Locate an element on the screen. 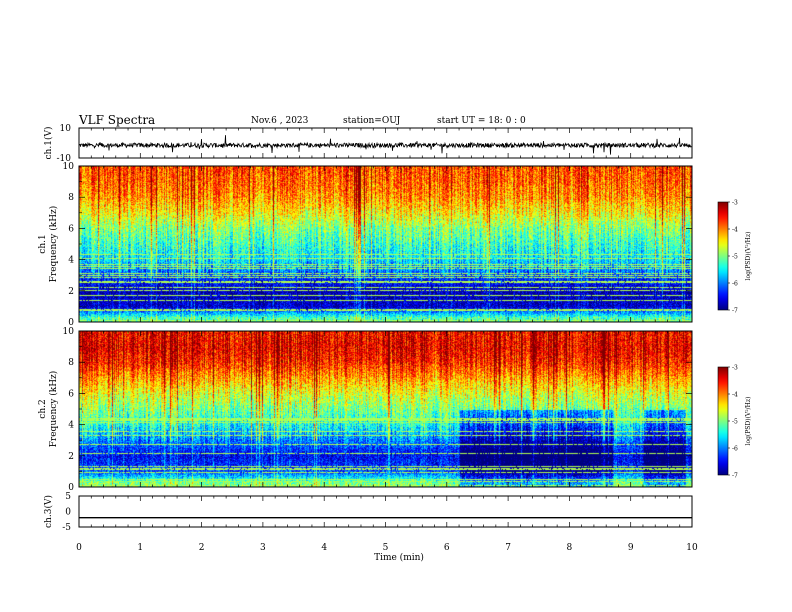 This screenshot has height=612, width=792. ch1-spectrogram-colorbar-tick-label: -5 is located at coordinates (735, 257).